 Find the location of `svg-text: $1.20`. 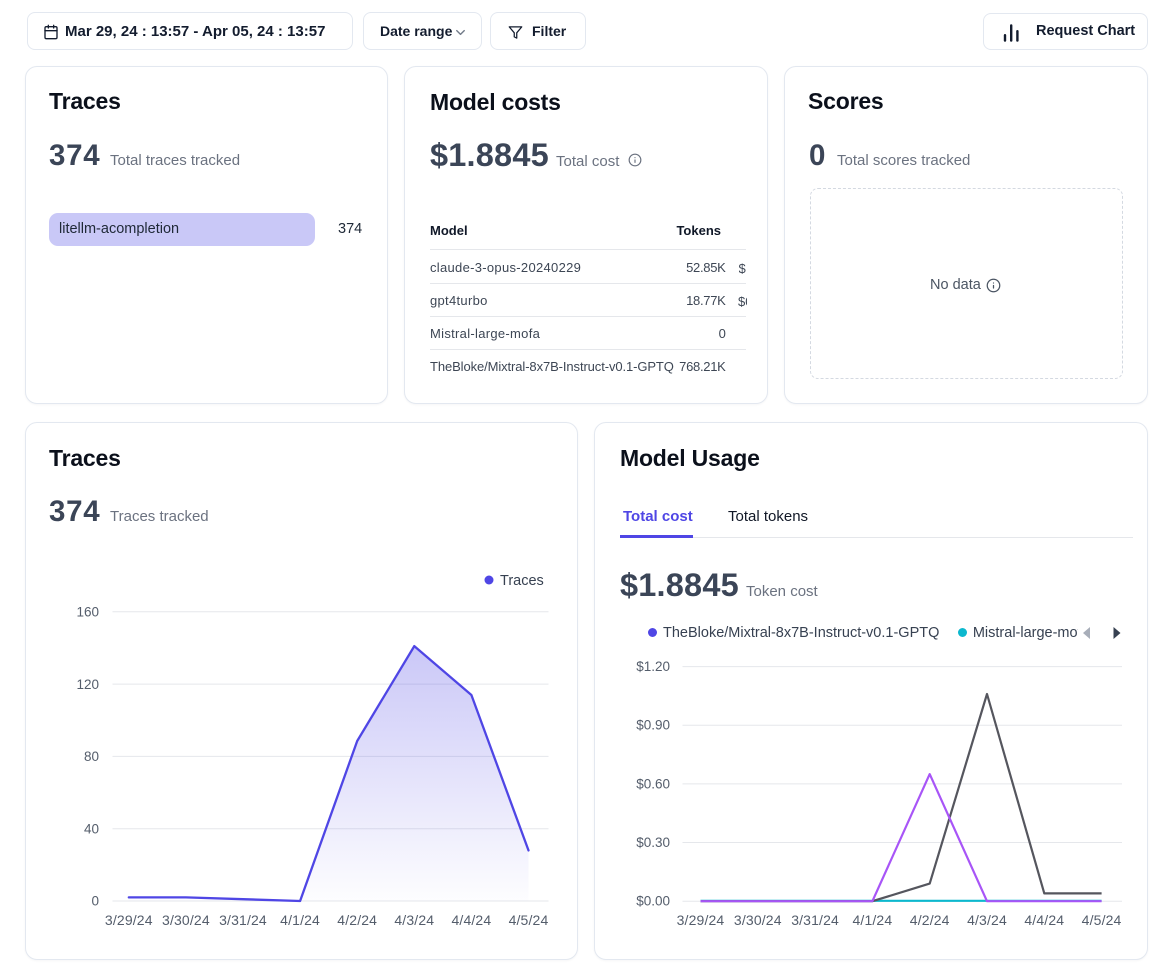

svg-text: $1.20 is located at coordinates (653, 666).